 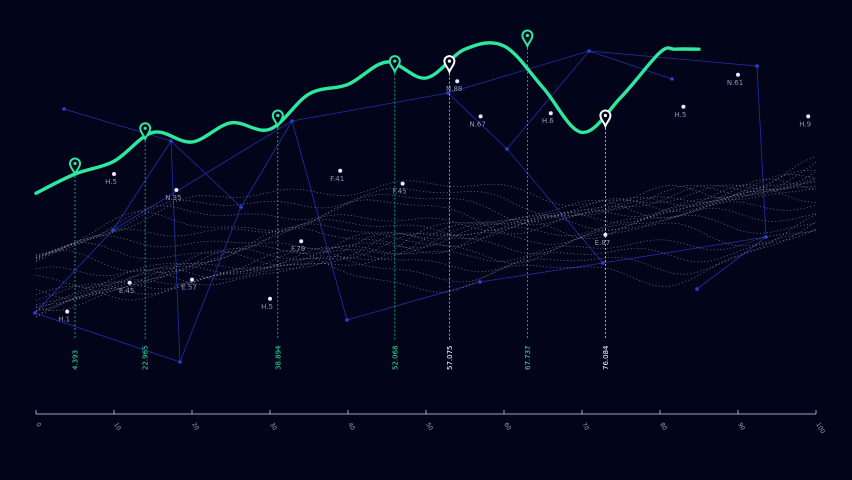 What do you see at coordinates (273, 427) in the screenshot?
I see `x-axis-tick-label: 30` at bounding box center [273, 427].